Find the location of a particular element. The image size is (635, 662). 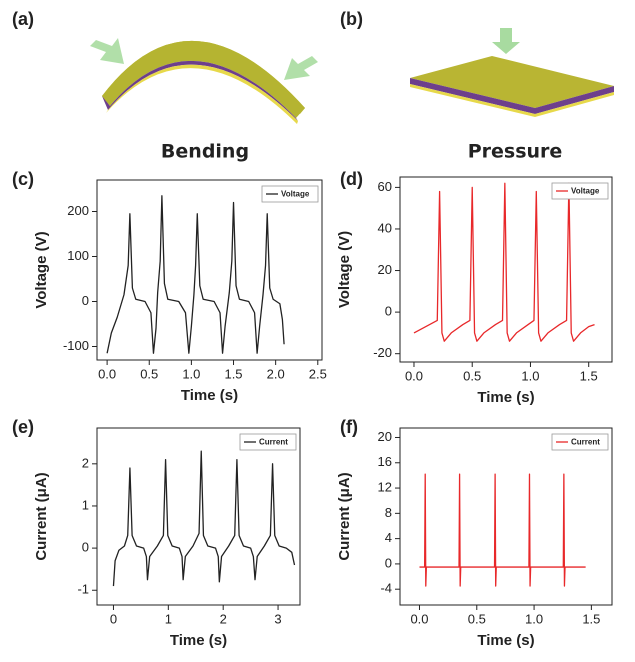

y-tick-label: 12 is located at coordinates (385, 486).